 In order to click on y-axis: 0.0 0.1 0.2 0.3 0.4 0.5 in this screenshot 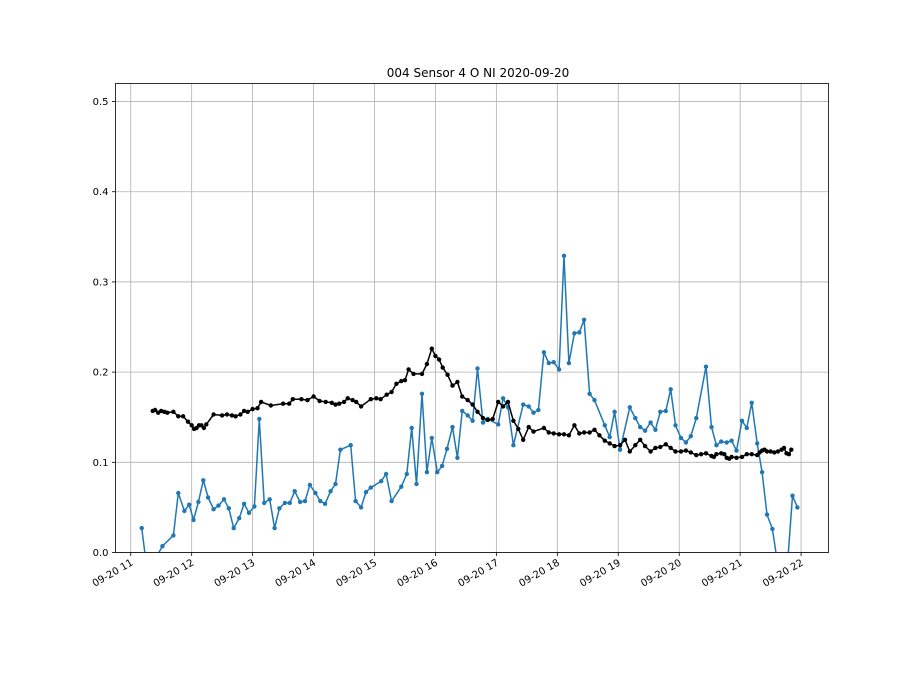, I will do `click(104, 328)`.